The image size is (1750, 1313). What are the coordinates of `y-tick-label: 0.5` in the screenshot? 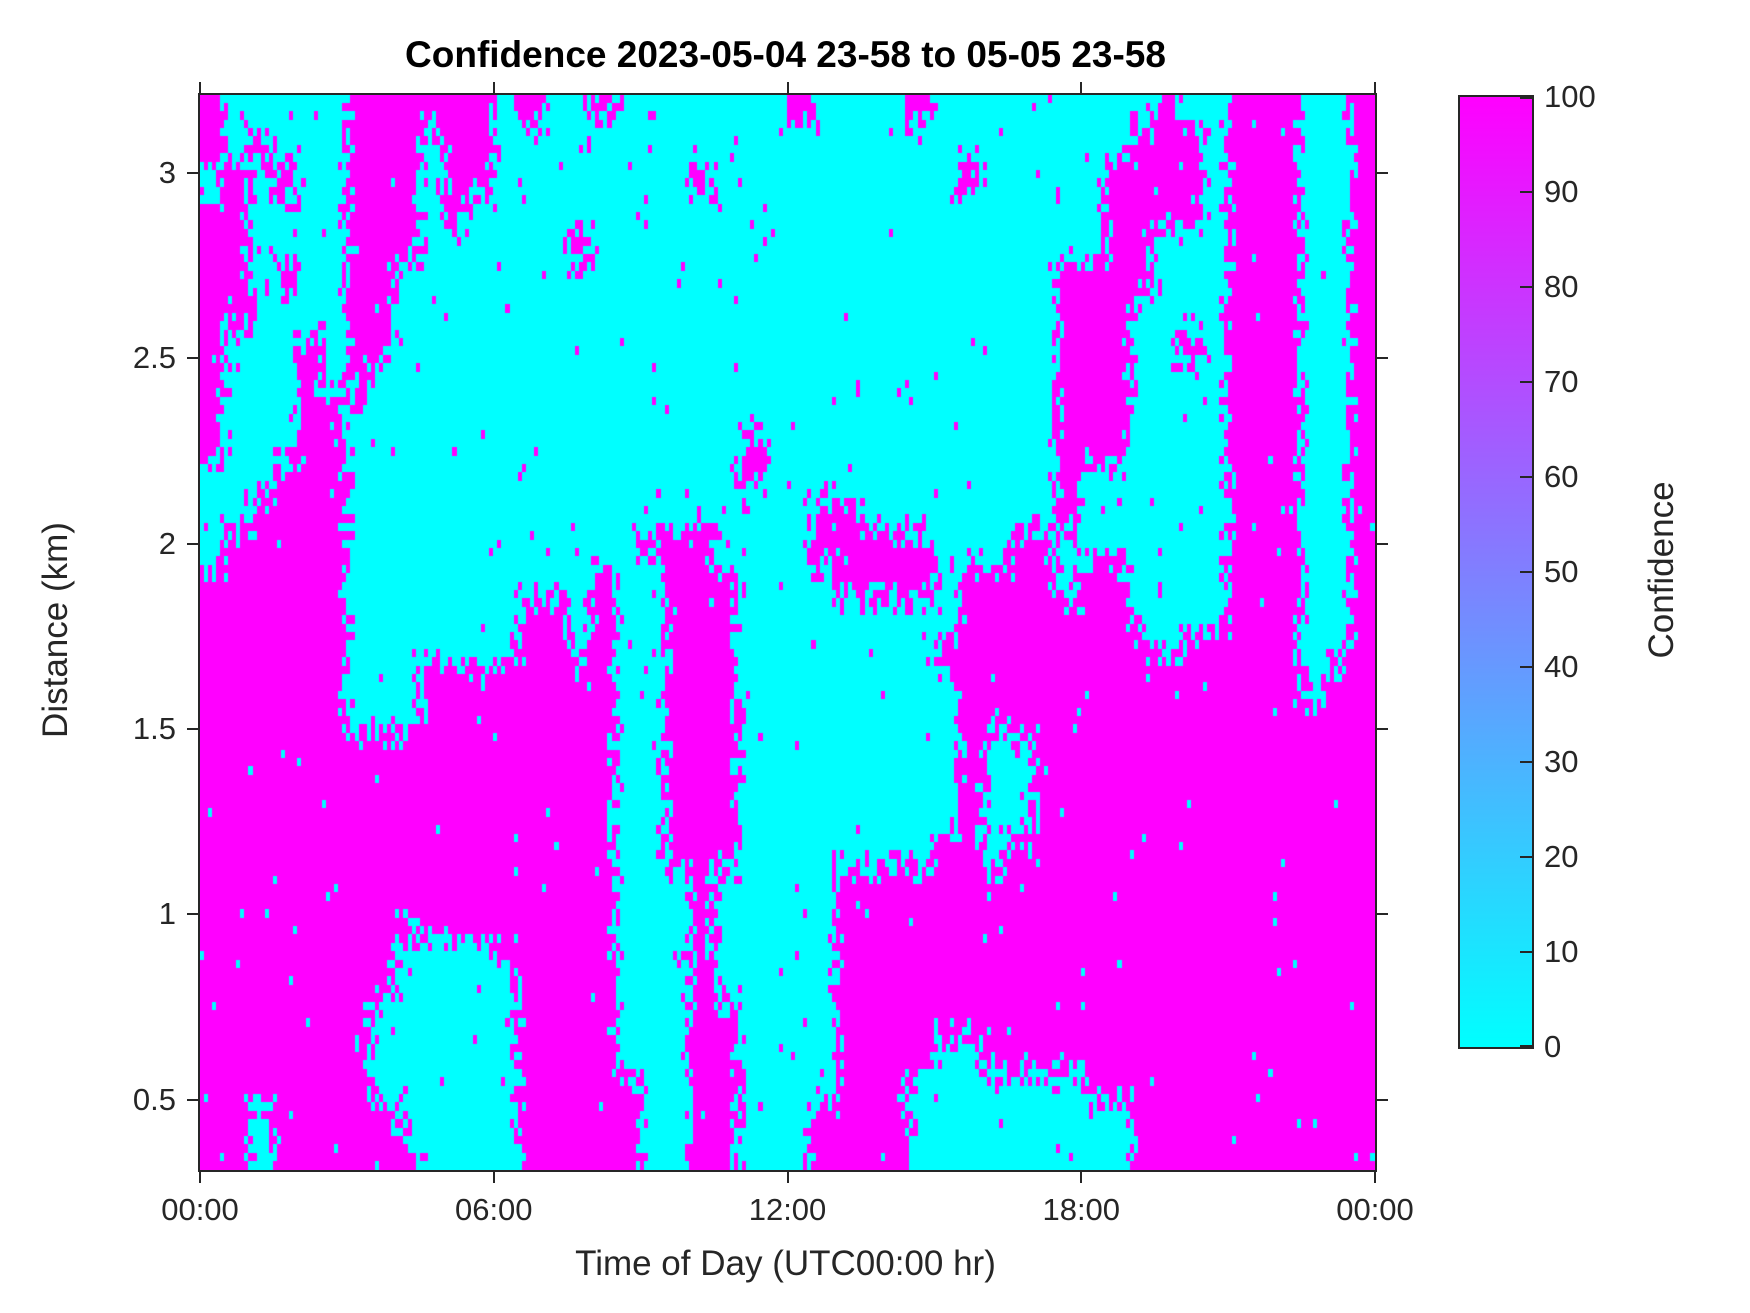 It's located at (154, 1099).